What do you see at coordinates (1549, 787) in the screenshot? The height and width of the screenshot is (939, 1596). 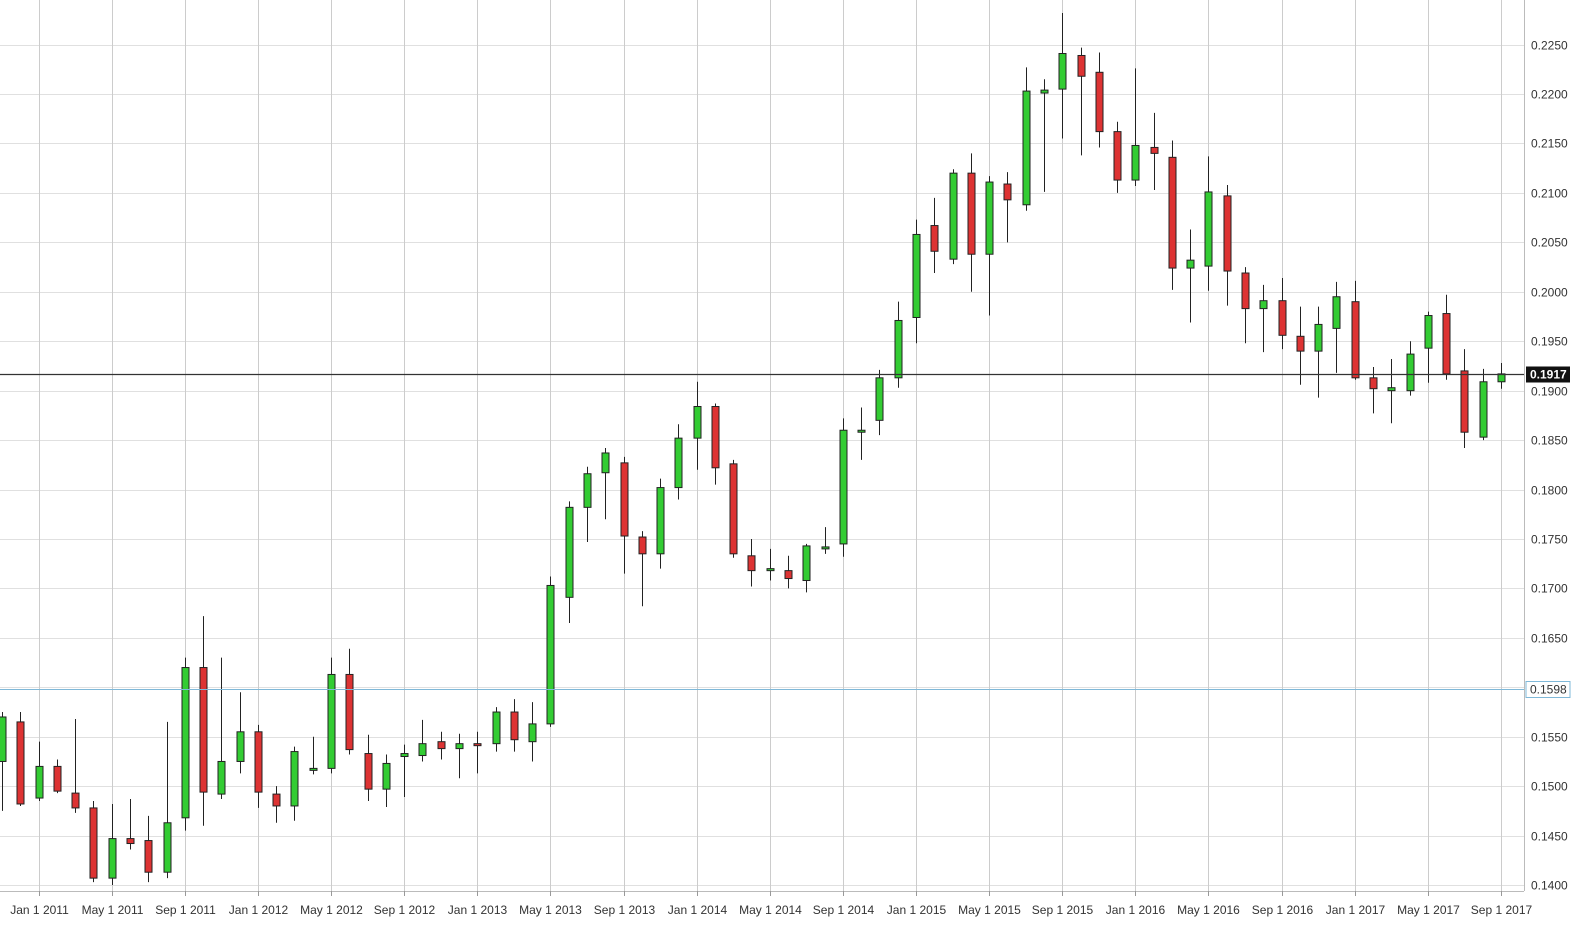 I see `y-tick-label: 0.1500` at bounding box center [1549, 787].